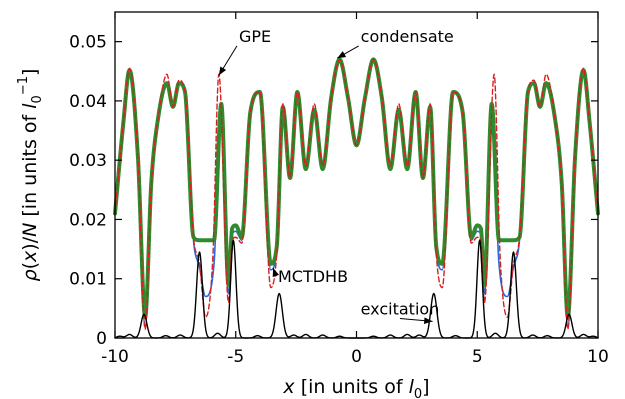 Image resolution: width=625 pixels, height=399 pixels. Describe the element at coordinates (88, 43) in the screenshot. I see `y-tick-label: 0.05` at that location.